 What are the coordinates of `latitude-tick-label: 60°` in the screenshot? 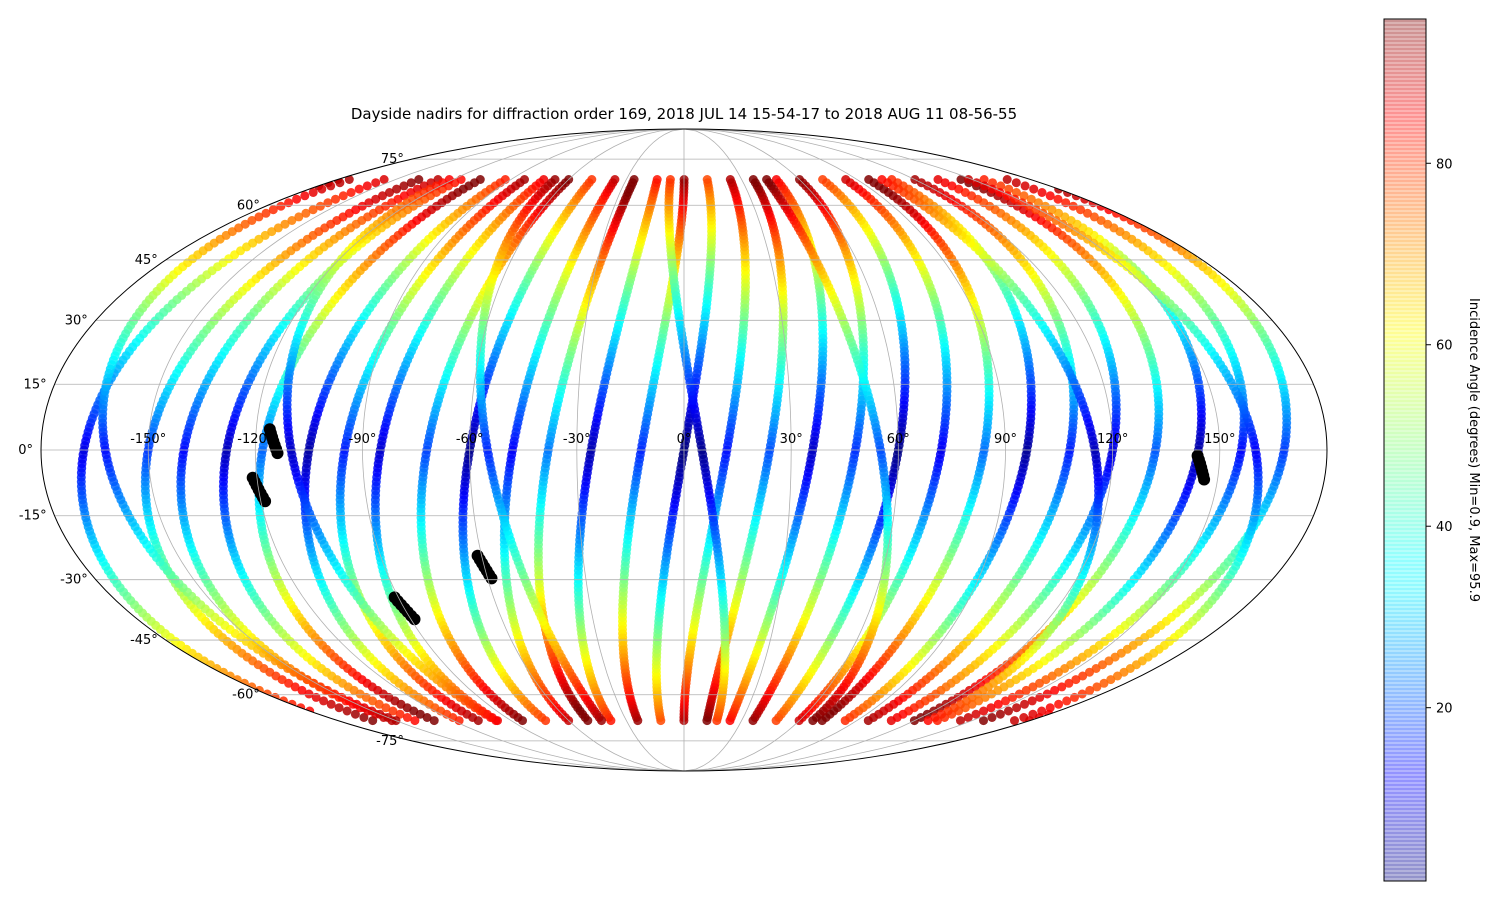 It's located at (248, 205).